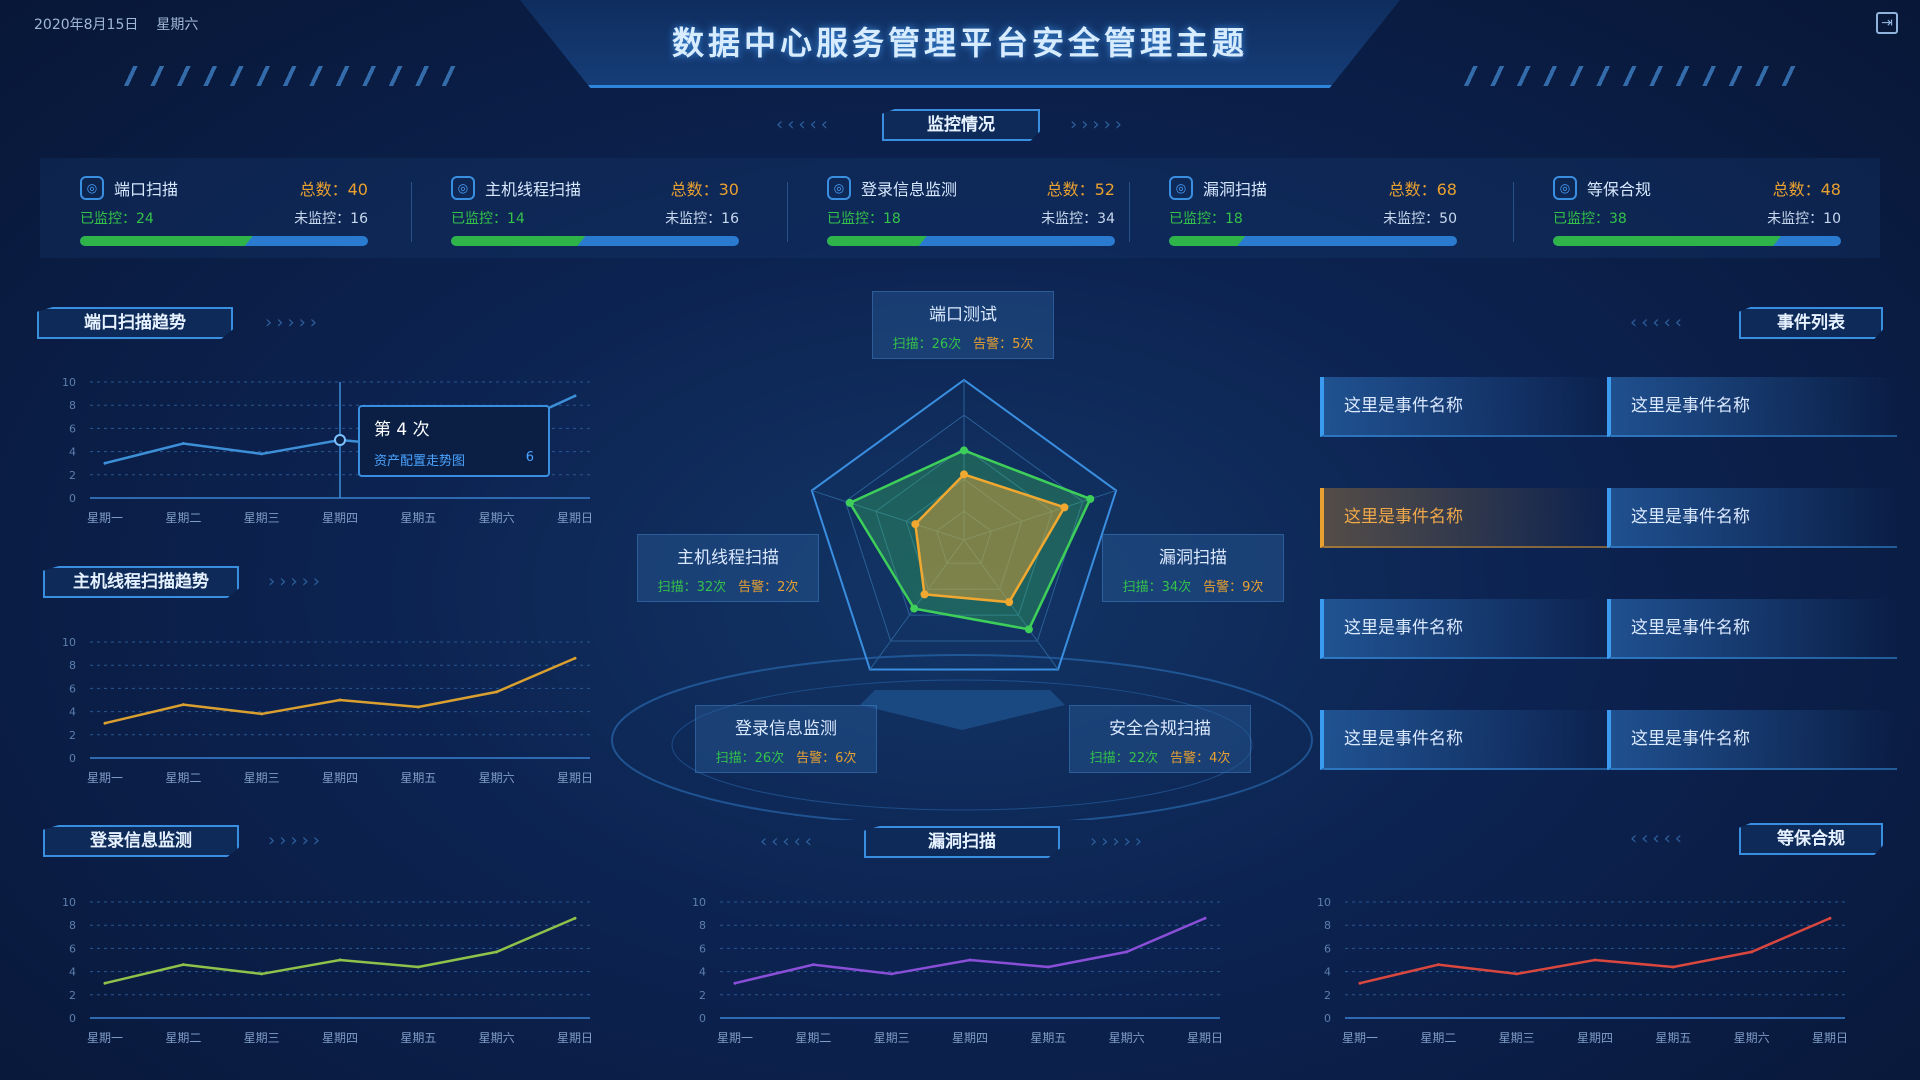 The height and width of the screenshot is (1080, 1920). I want to click on radar-label-alert: 告警：5次, so click(1003, 344).